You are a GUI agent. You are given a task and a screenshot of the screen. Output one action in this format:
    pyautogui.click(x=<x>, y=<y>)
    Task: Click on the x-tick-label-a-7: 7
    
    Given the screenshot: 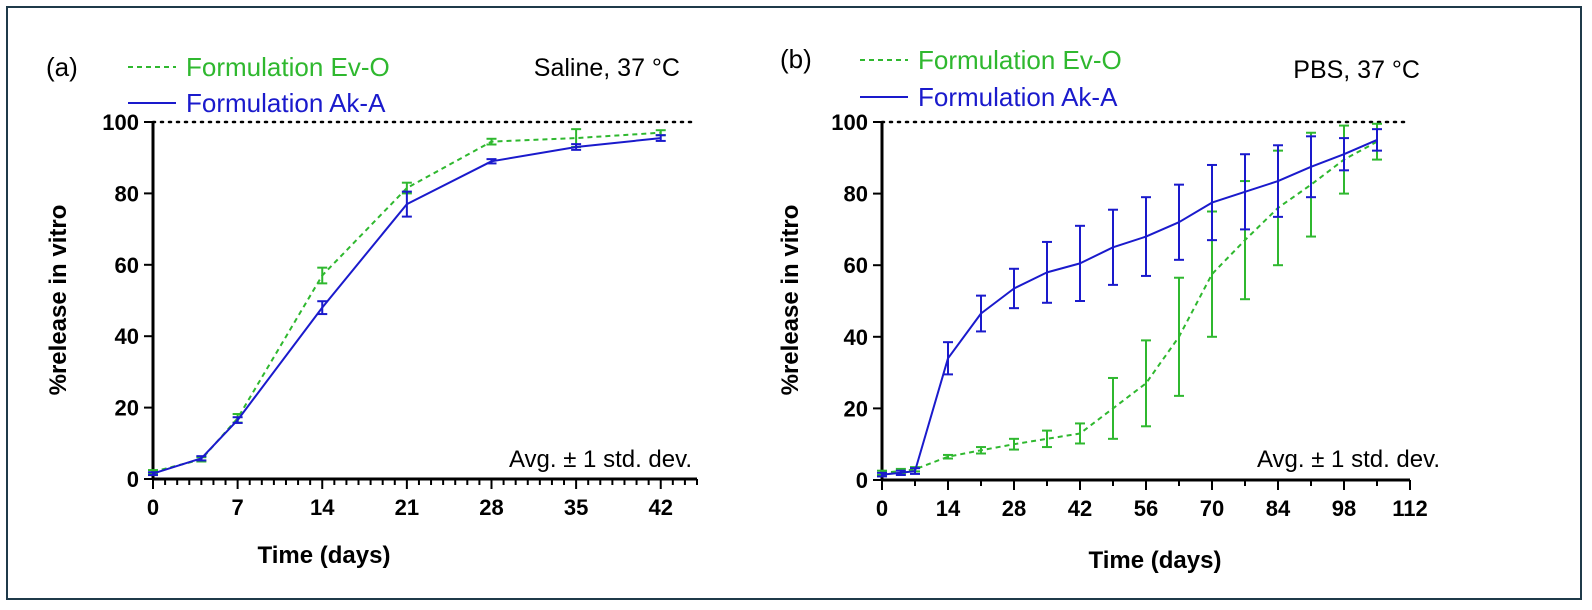 What is the action you would take?
    pyautogui.click(x=237, y=507)
    